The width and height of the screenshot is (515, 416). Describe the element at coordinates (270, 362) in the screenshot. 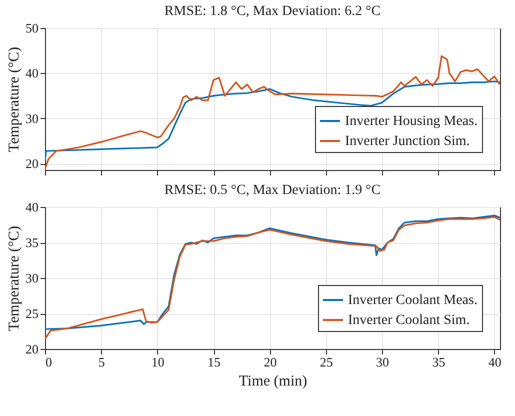

I see `x-tick-label: 20` at that location.